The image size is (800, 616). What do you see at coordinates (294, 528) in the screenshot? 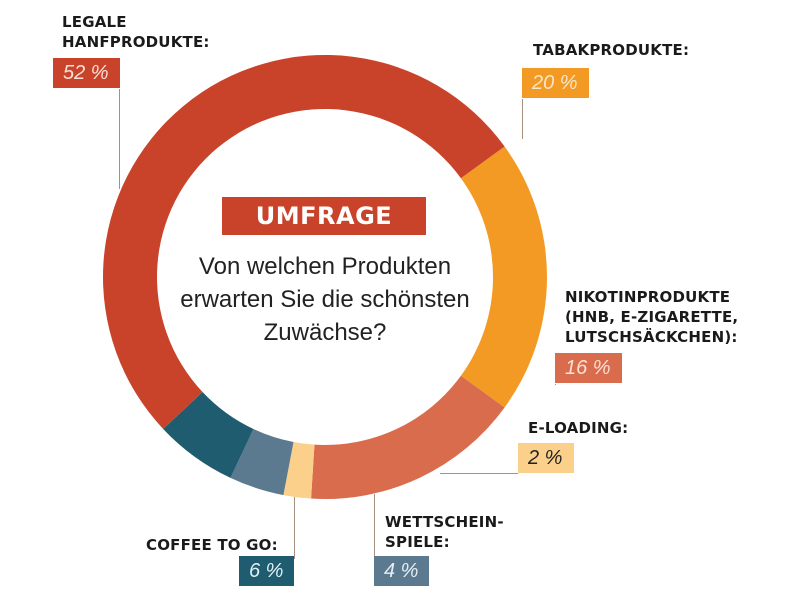
I see `leader-line-coffee` at bounding box center [294, 528].